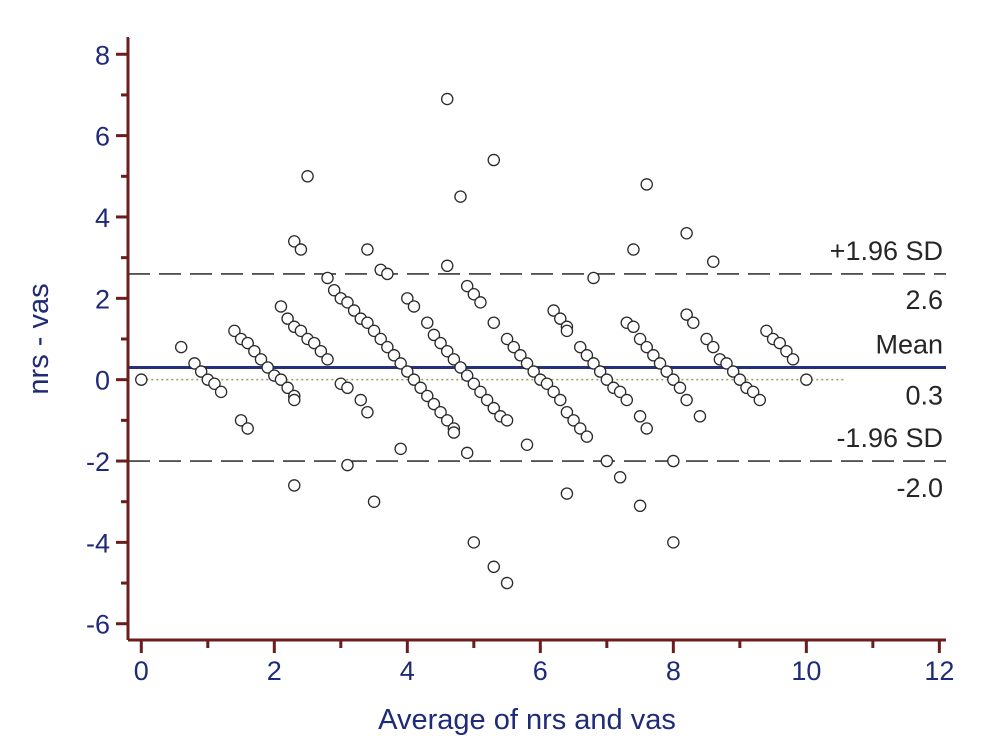 The width and height of the screenshot is (984, 744). What do you see at coordinates (806, 671) in the screenshot?
I see `x-tick-label: 10` at bounding box center [806, 671].